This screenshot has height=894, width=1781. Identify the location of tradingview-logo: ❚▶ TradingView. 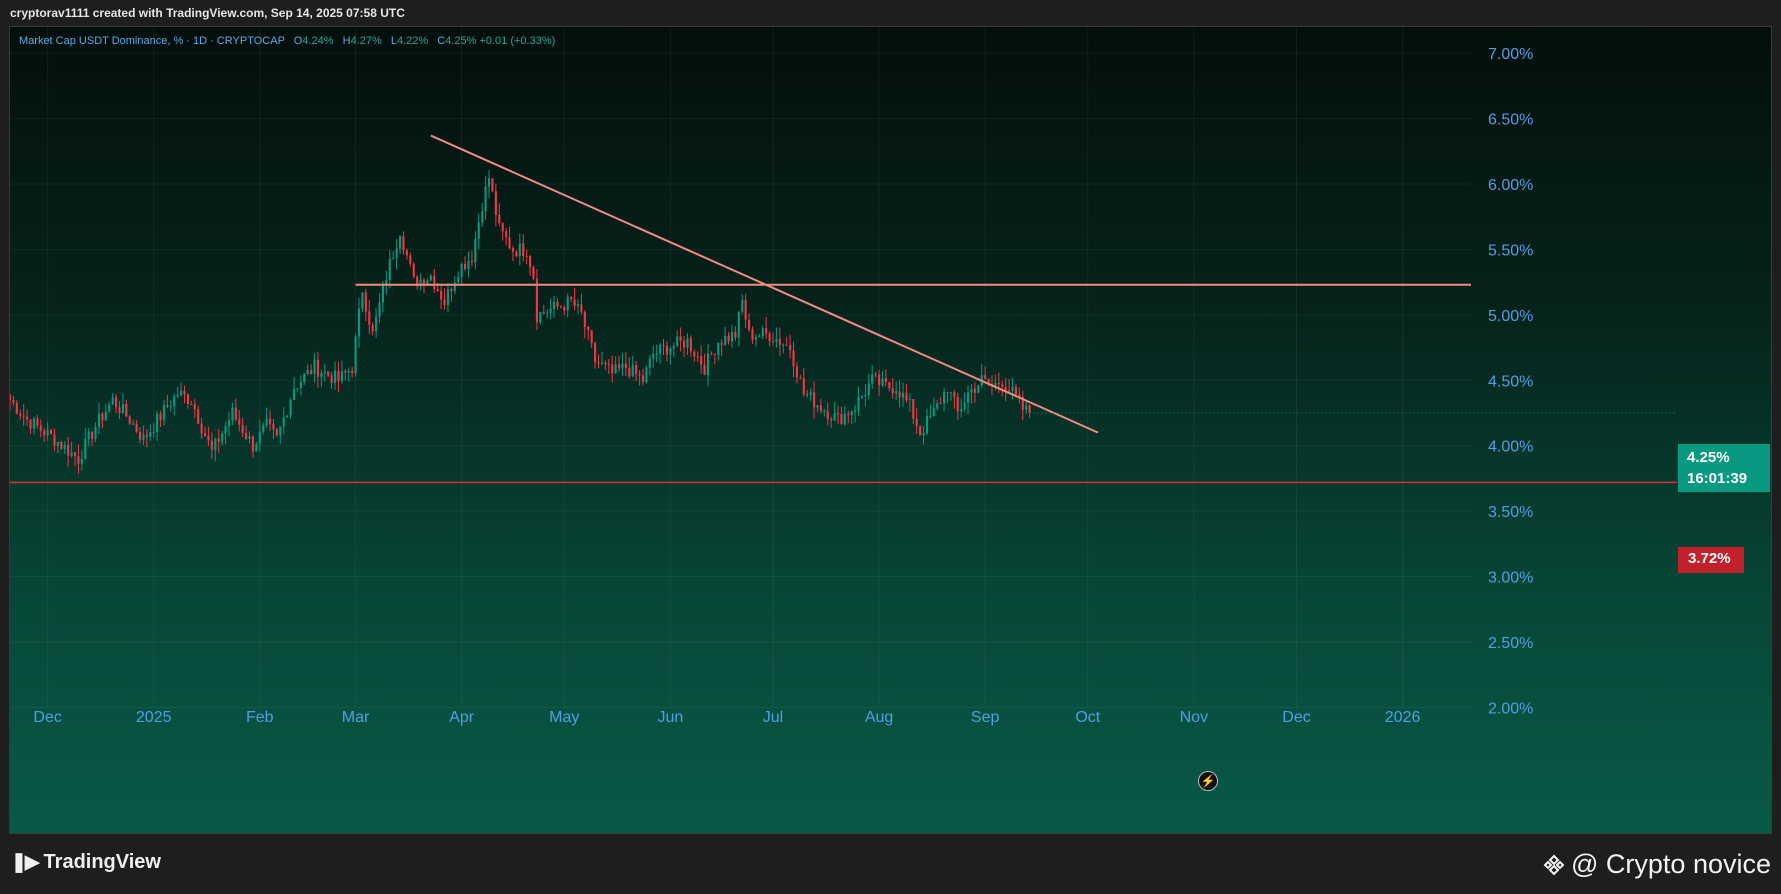
(86, 862).